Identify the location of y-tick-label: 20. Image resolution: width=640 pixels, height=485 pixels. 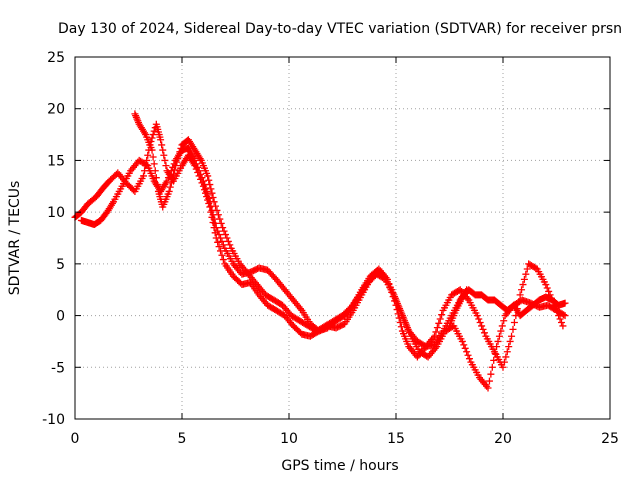
(56, 110).